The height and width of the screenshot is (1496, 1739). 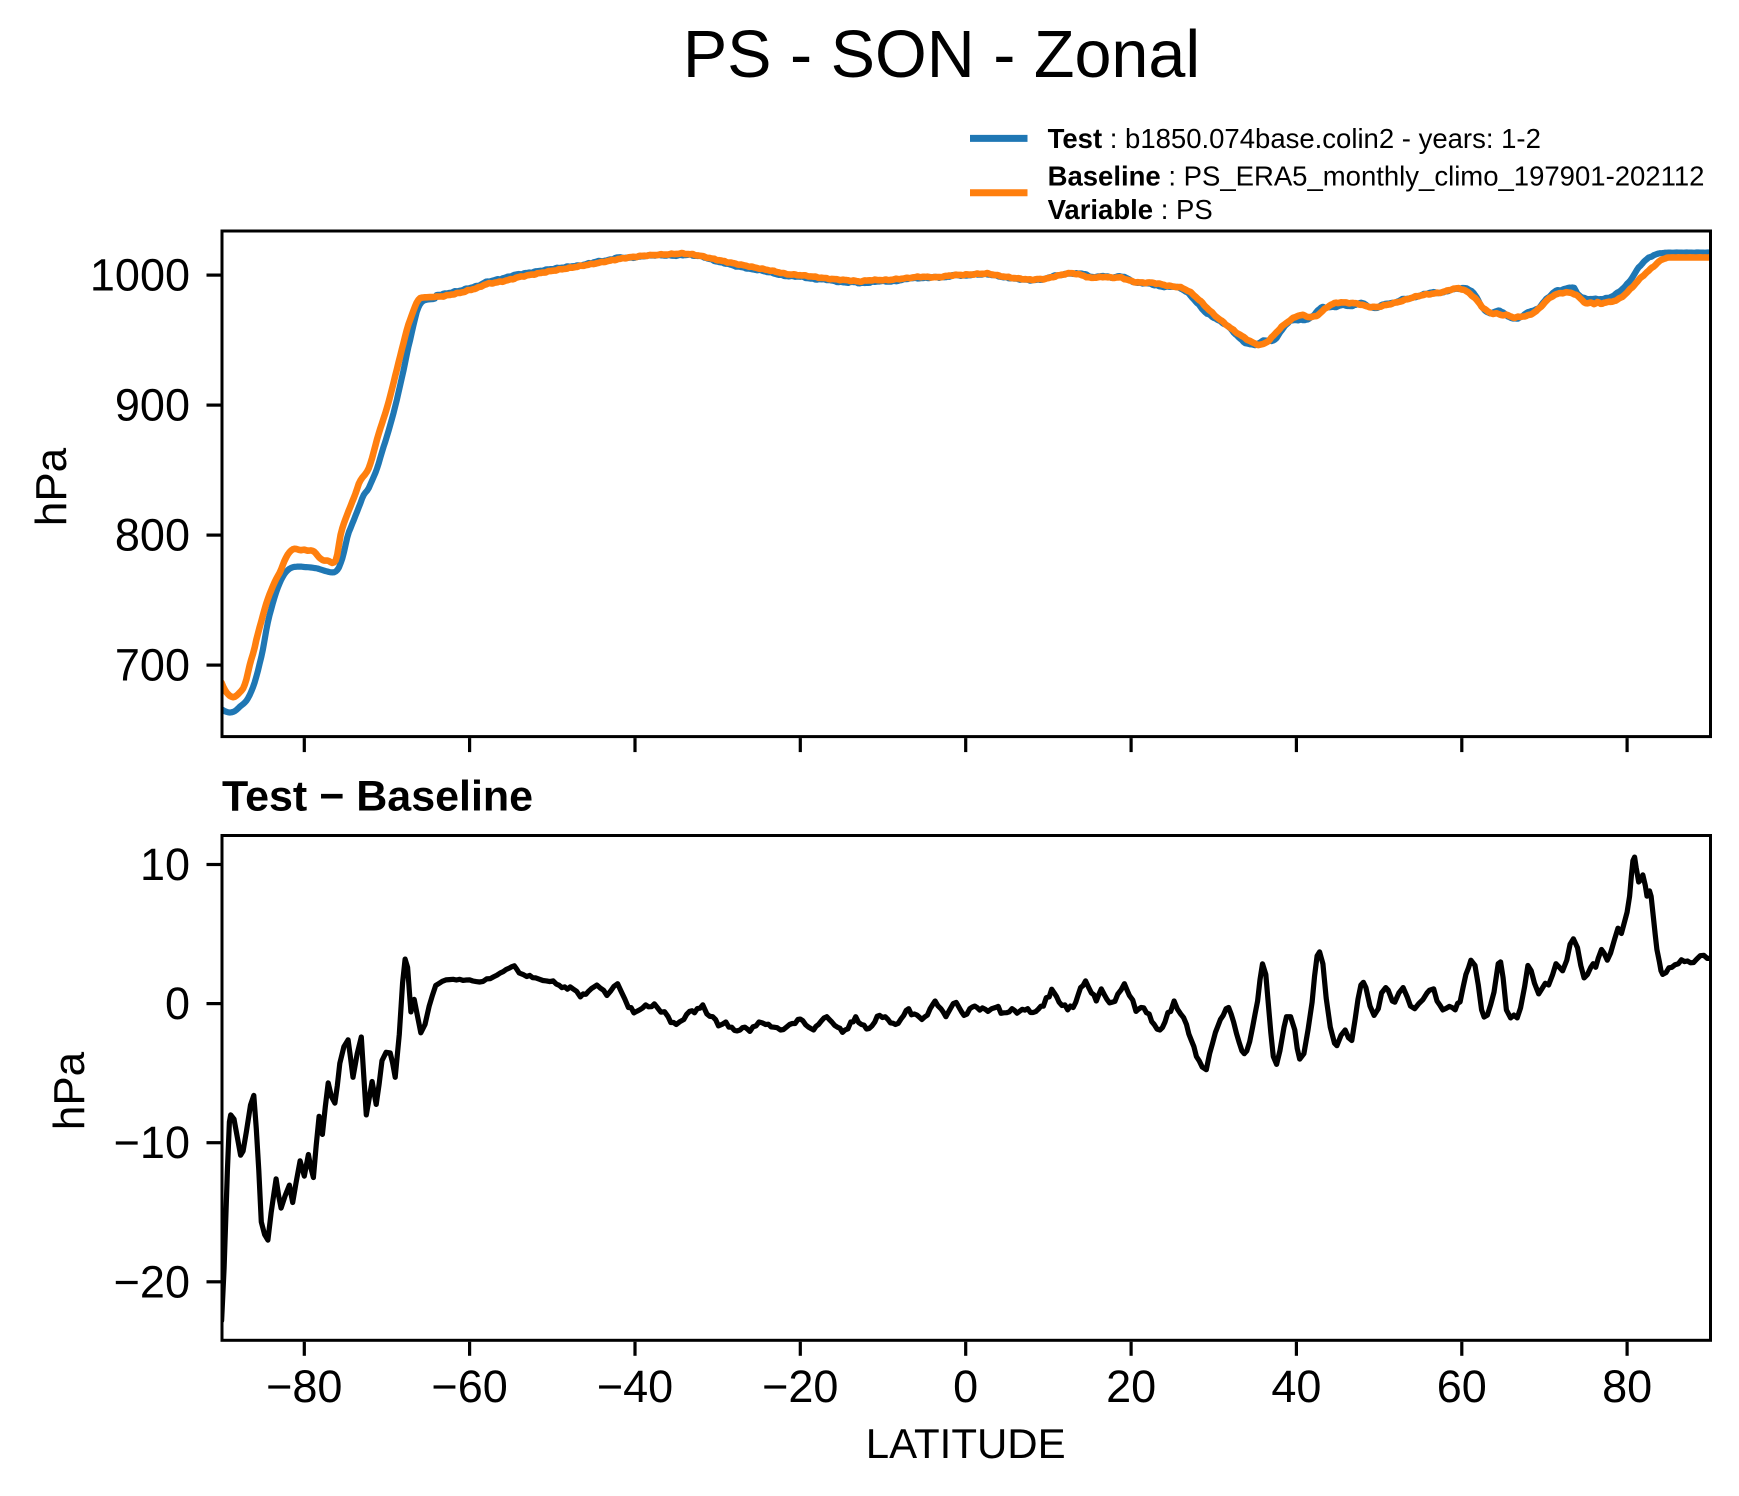 I want to click on svg-text: 700, so click(x=152, y=665).